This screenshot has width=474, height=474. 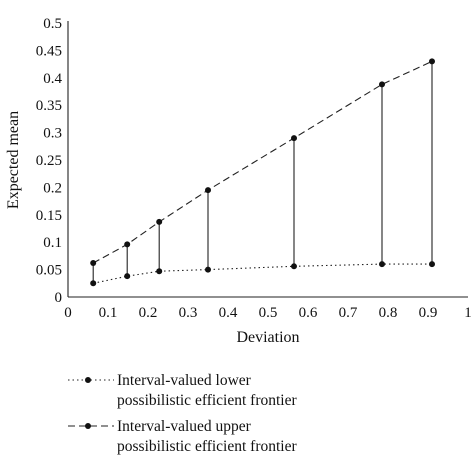 What do you see at coordinates (13, 160) in the screenshot?
I see `y-axis-title: Expected mean` at bounding box center [13, 160].